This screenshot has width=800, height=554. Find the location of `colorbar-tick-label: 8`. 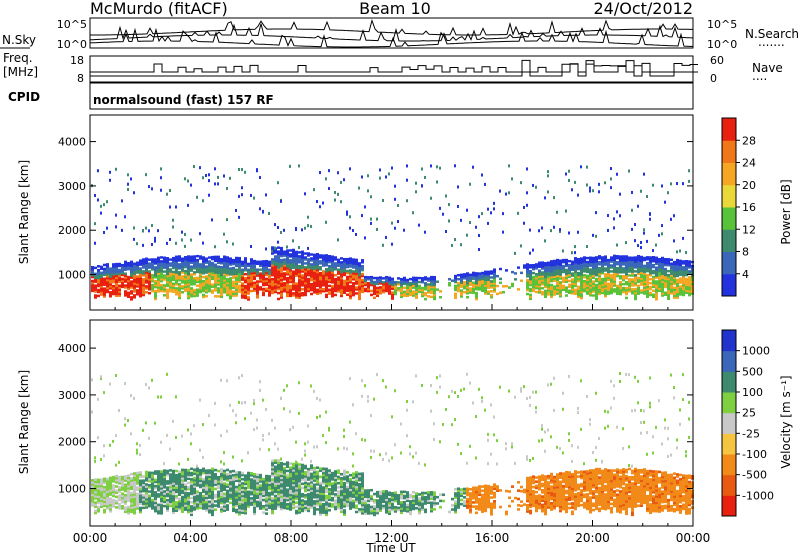

colorbar-tick-label: 8 is located at coordinates (745, 252).